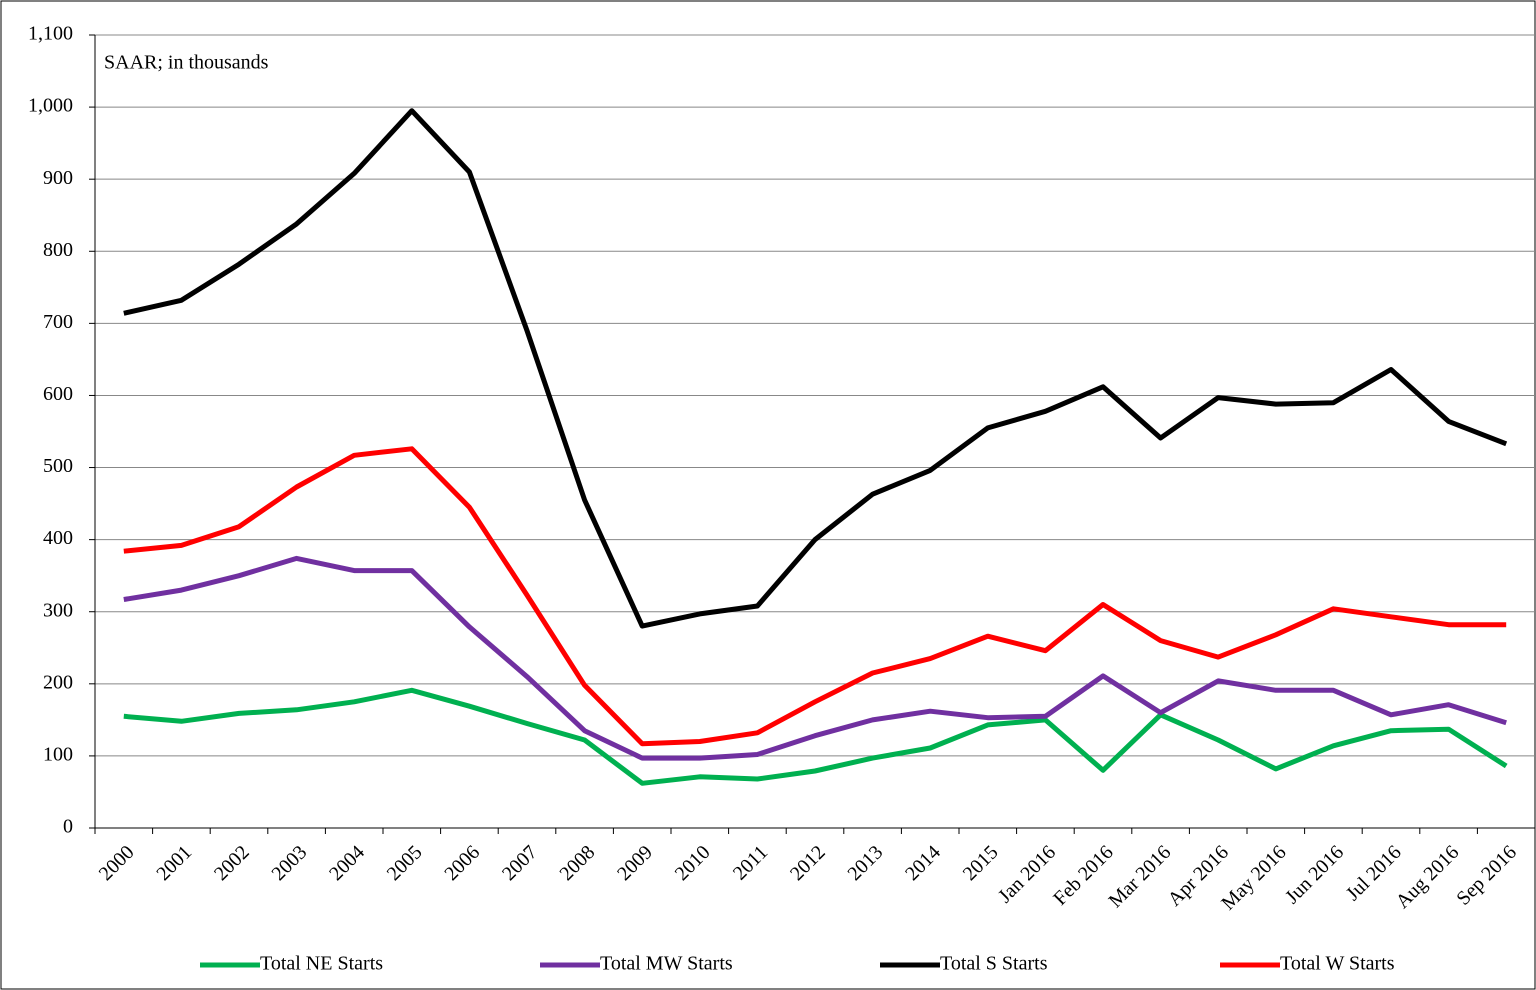 The width and height of the screenshot is (1536, 990). I want to click on series-line, so click(815, 736).